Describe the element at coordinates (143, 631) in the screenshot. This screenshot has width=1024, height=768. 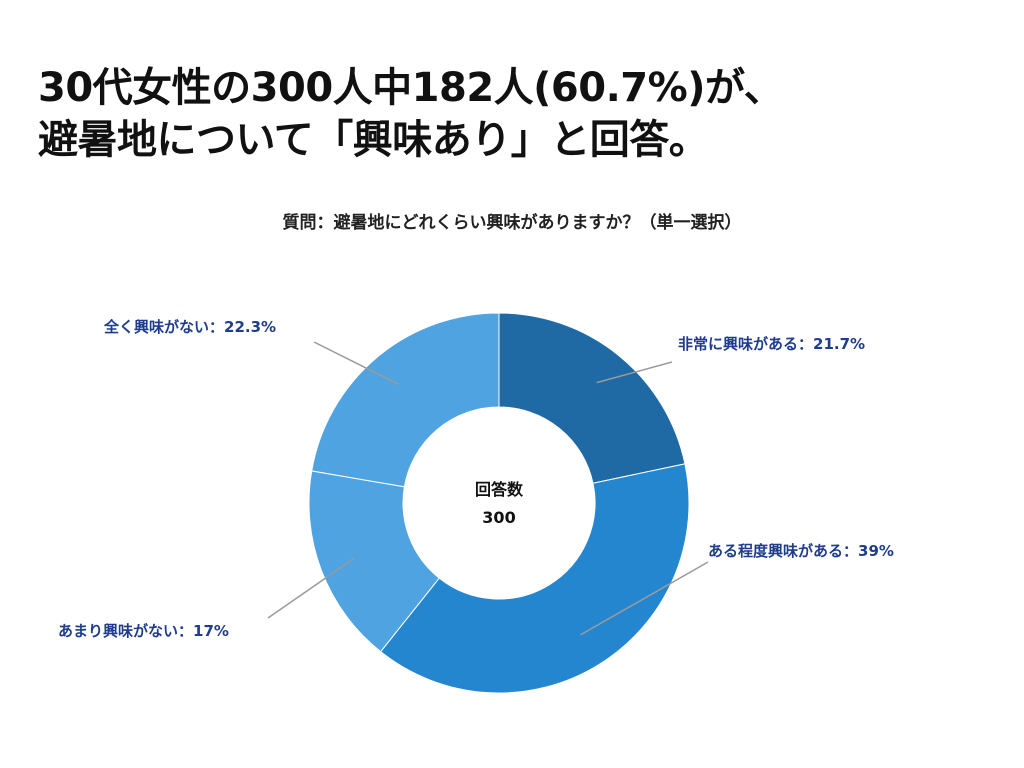
I see `slice-label: あまり興味がない：17%` at that location.